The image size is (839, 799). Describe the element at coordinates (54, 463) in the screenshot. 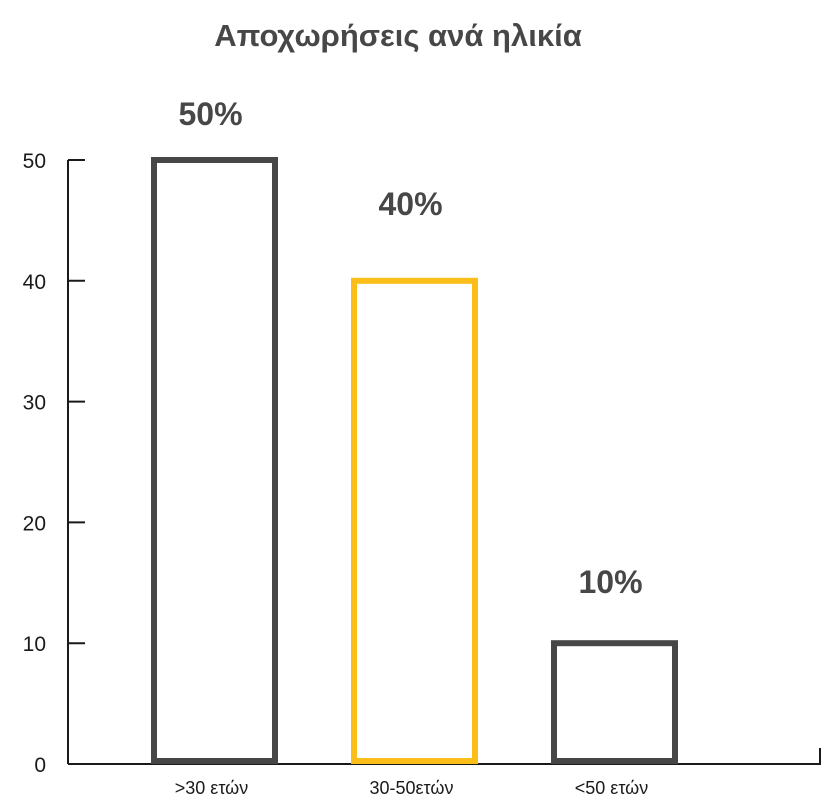

I see `y-ticks: 0 10 20 30 40 50` at that location.